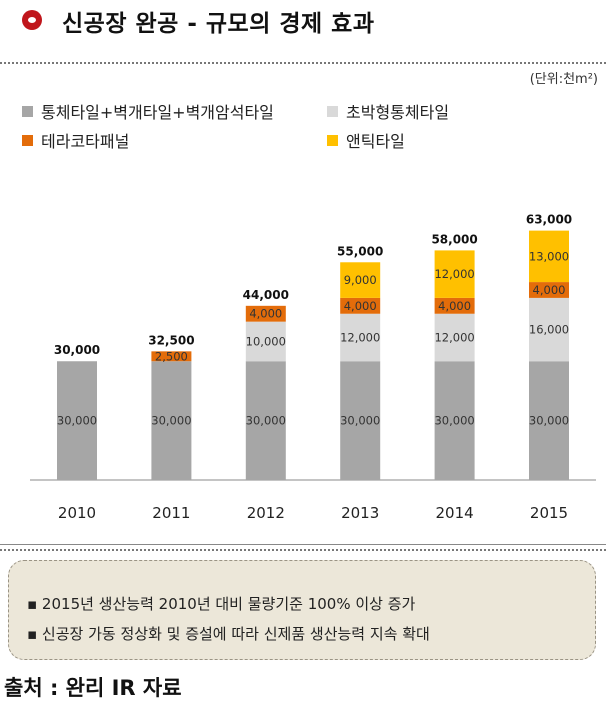  I want to click on legend-item-series-2: 초박형통체타일, so click(388, 113).